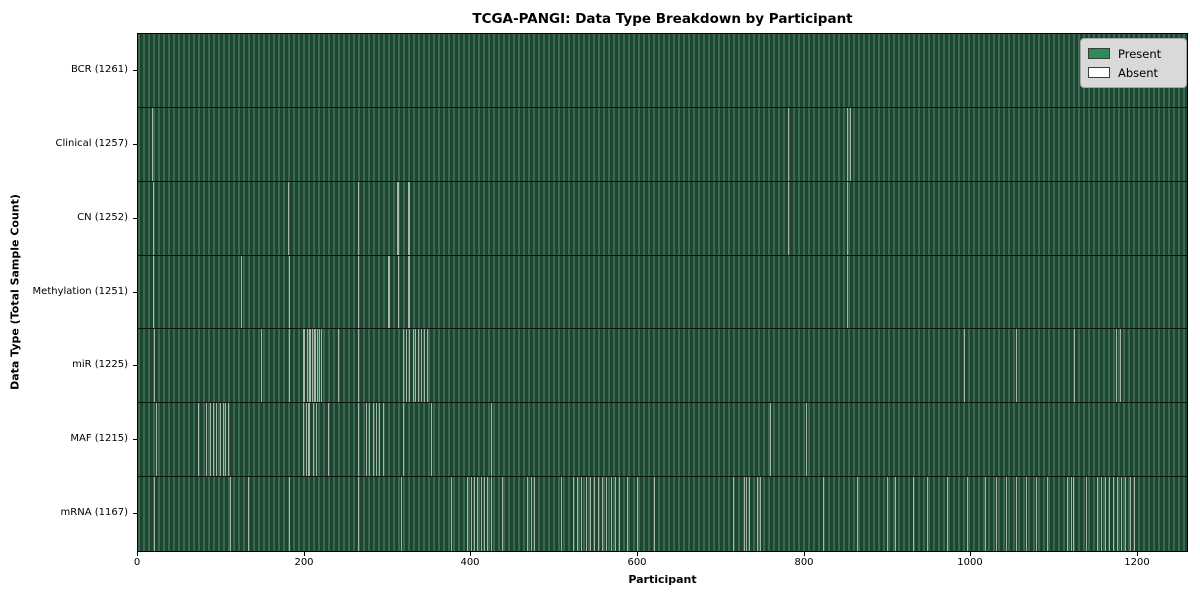 The width and height of the screenshot is (1200, 600). Describe the element at coordinates (662, 218) in the screenshot. I see `row-cn` at that location.